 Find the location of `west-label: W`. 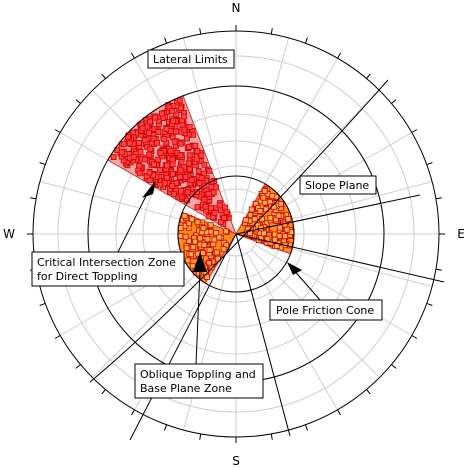

west-label: W is located at coordinates (9, 234).